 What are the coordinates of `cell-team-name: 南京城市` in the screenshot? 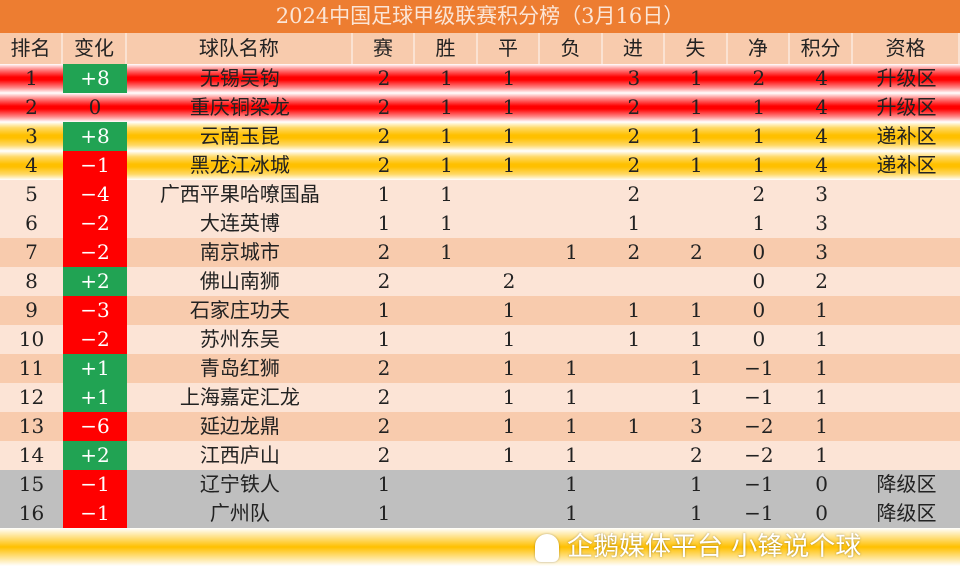 It's located at (239, 252).